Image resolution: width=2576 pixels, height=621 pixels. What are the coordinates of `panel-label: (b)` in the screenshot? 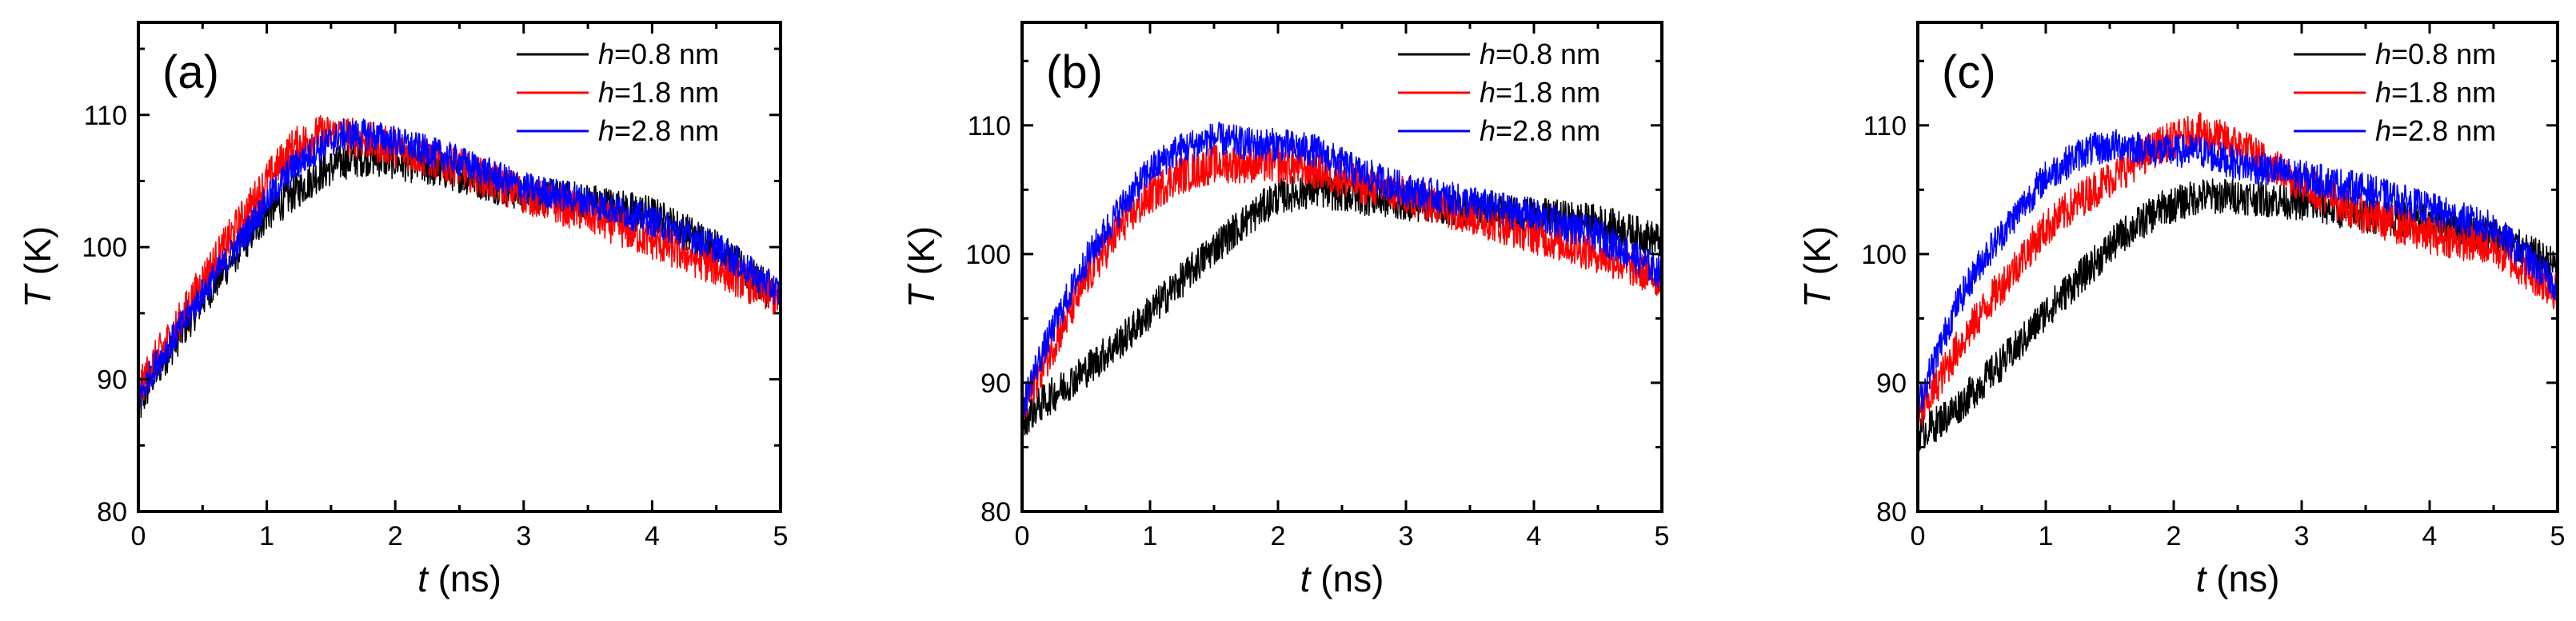 It's located at (1074, 72).